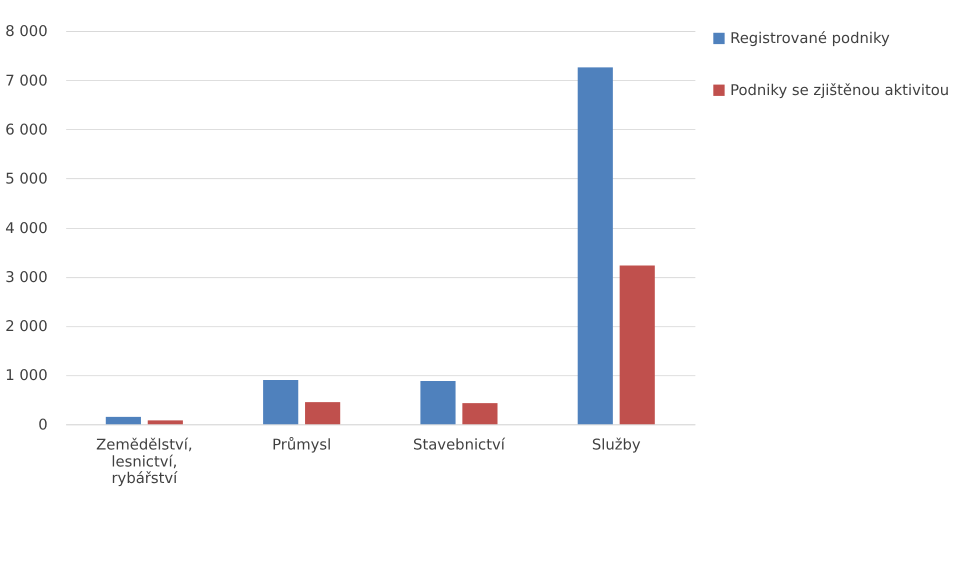 The width and height of the screenshot is (954, 581). What do you see at coordinates (144, 462) in the screenshot?
I see `x-tick-label: Zemědělství, lesnictví, rybářství` at bounding box center [144, 462].